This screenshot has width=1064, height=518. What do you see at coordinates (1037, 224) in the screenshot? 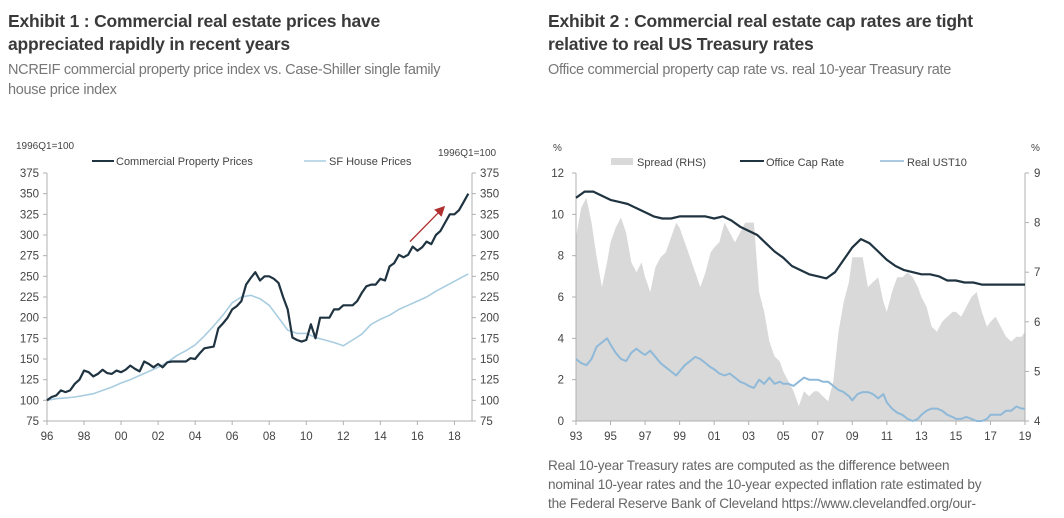
I see `right-y-tick-label: 8` at bounding box center [1037, 224].